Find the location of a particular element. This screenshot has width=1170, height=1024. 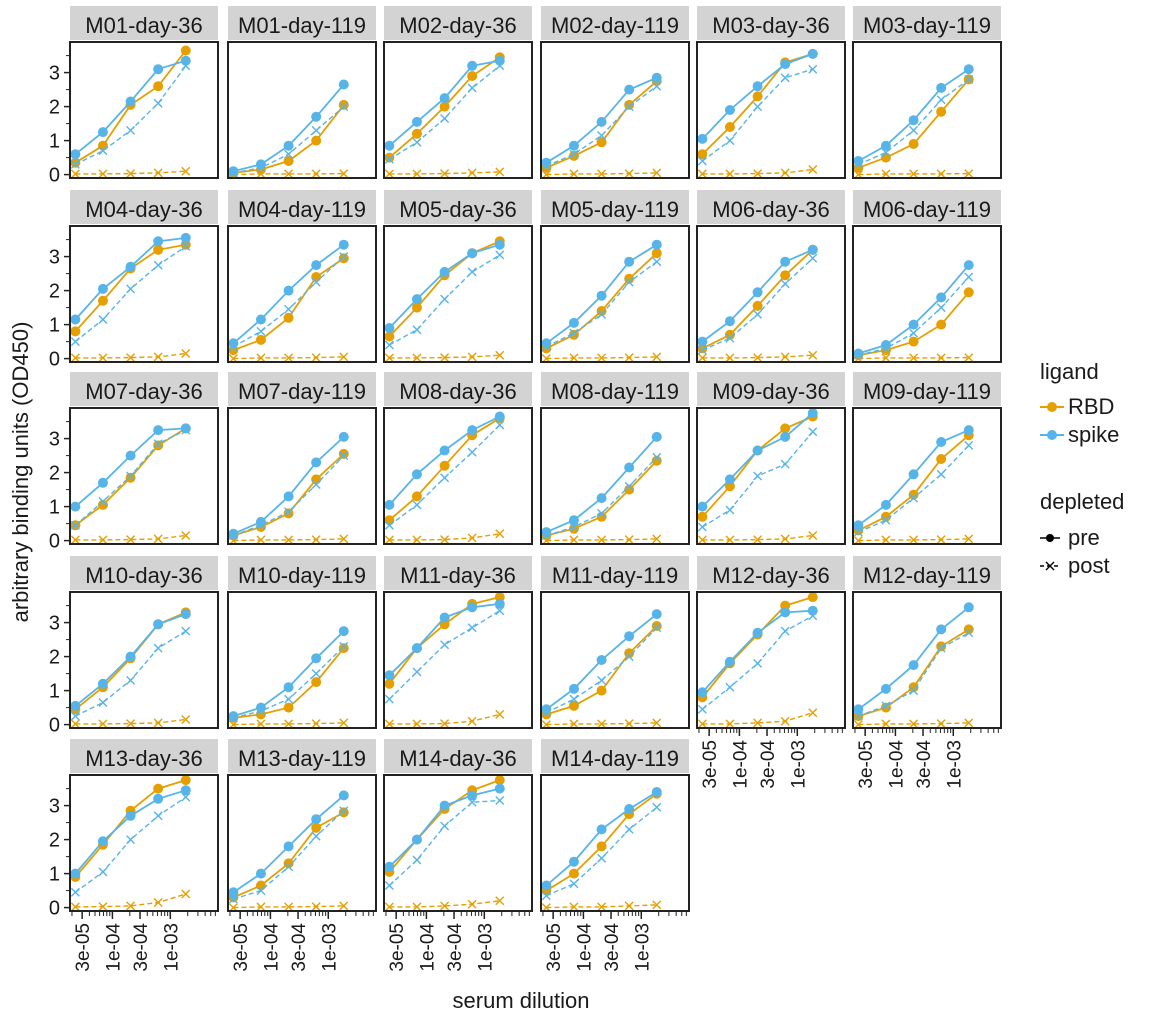

facet-panel: M05-day-119 is located at coordinates (615, 277).